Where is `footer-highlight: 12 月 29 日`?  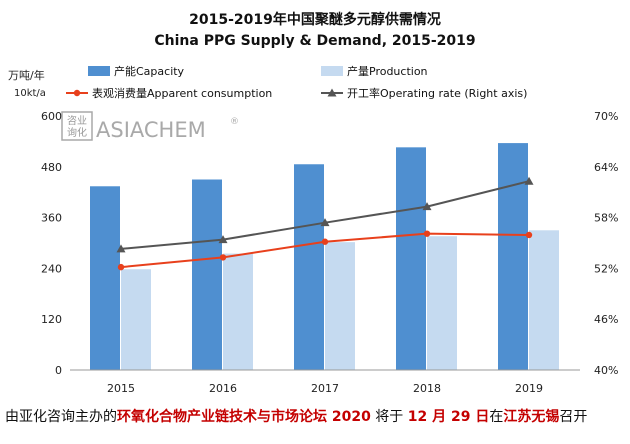 footer-highlight: 12 月 29 日 is located at coordinates (448, 417).